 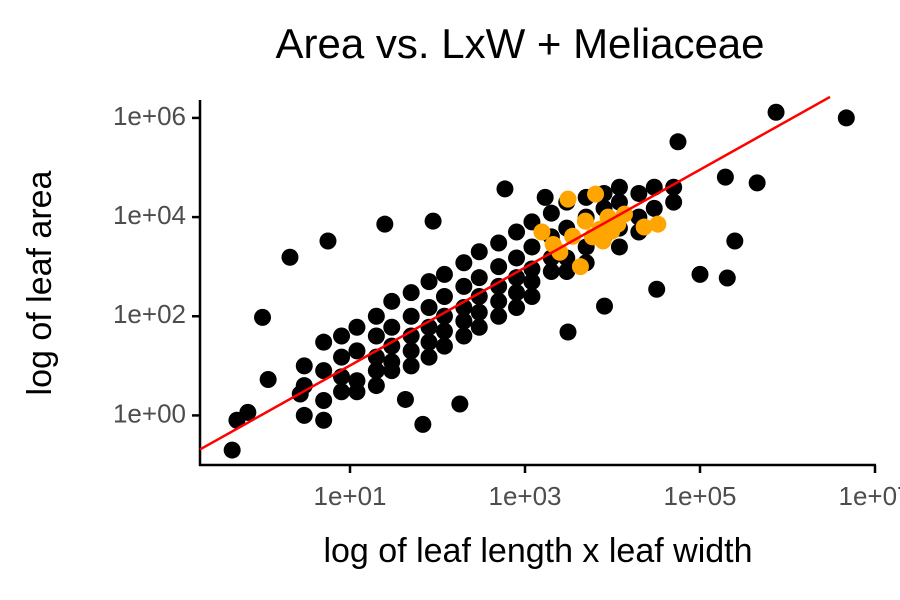 What do you see at coordinates (519, 43) in the screenshot?
I see `chart-title: Area vs. LxW + Meliaceae` at bounding box center [519, 43].